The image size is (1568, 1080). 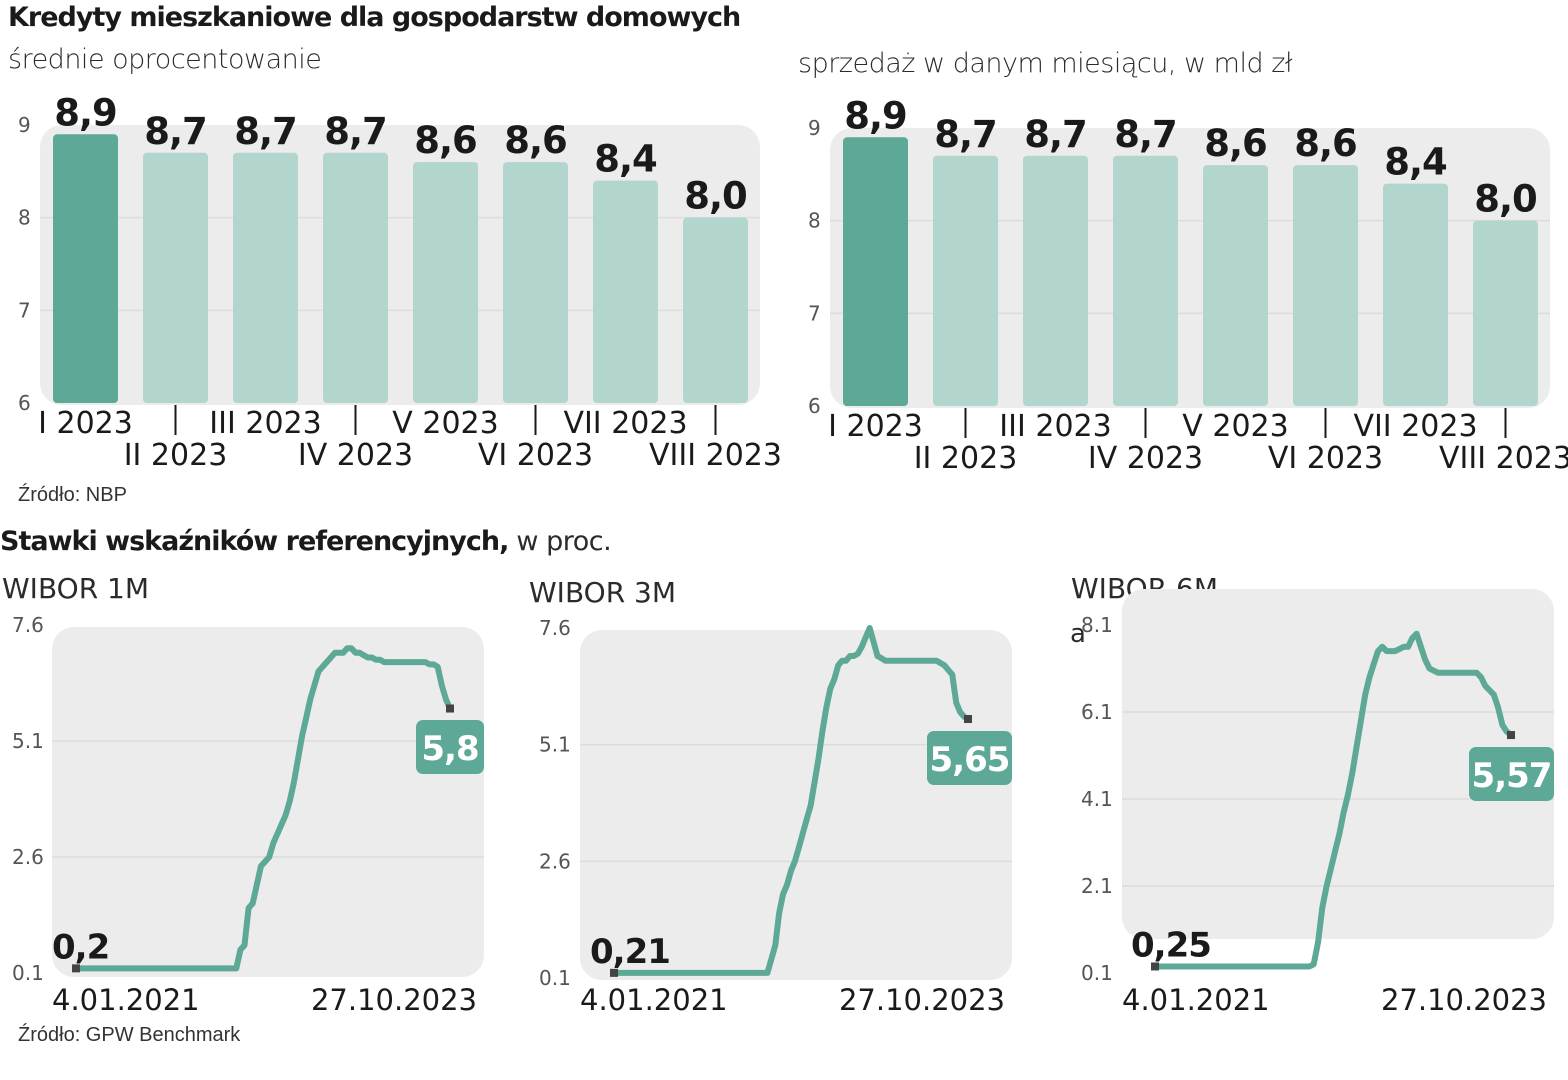 What do you see at coordinates (355, 277) in the screenshot?
I see `bar-iv-2023` at bounding box center [355, 277].